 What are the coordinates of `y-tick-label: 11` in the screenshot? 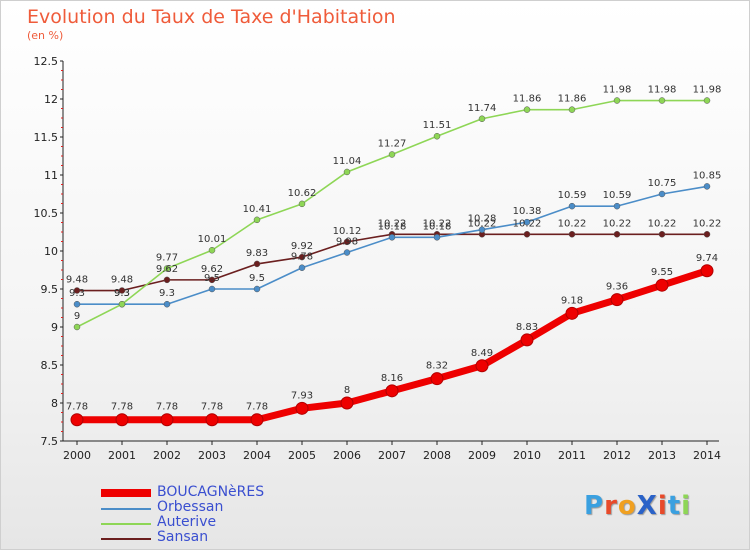 It's located at (51, 175).